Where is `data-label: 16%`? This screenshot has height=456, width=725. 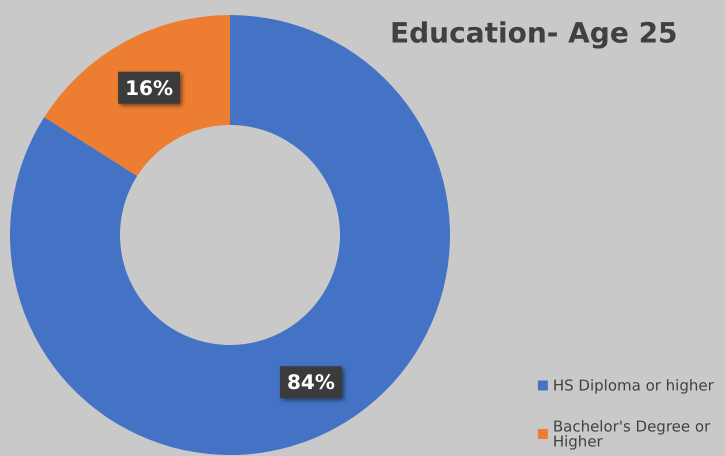 data-label: 16% is located at coordinates (149, 88).